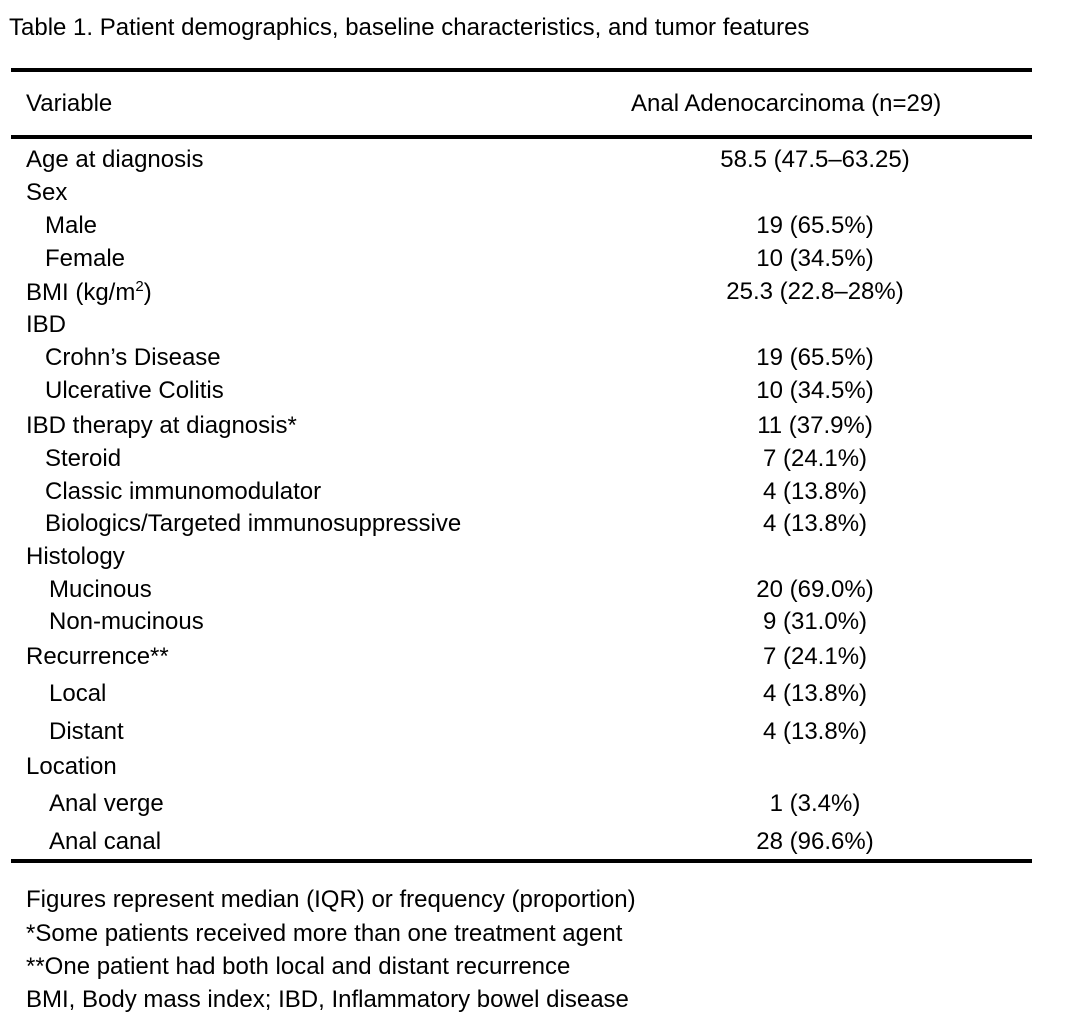 The height and width of the screenshot is (1027, 1075). I want to click on row-label: Steroid, so click(83, 458).